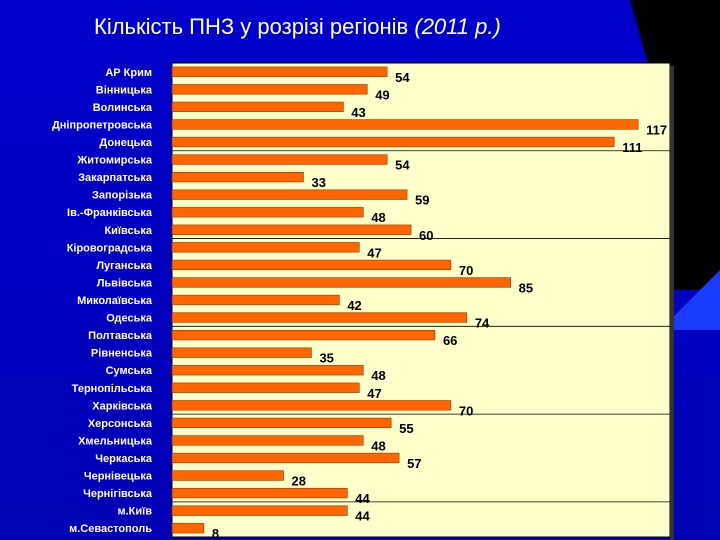  What do you see at coordinates (215, 533) in the screenshot?
I see `value-label: 8` at bounding box center [215, 533].